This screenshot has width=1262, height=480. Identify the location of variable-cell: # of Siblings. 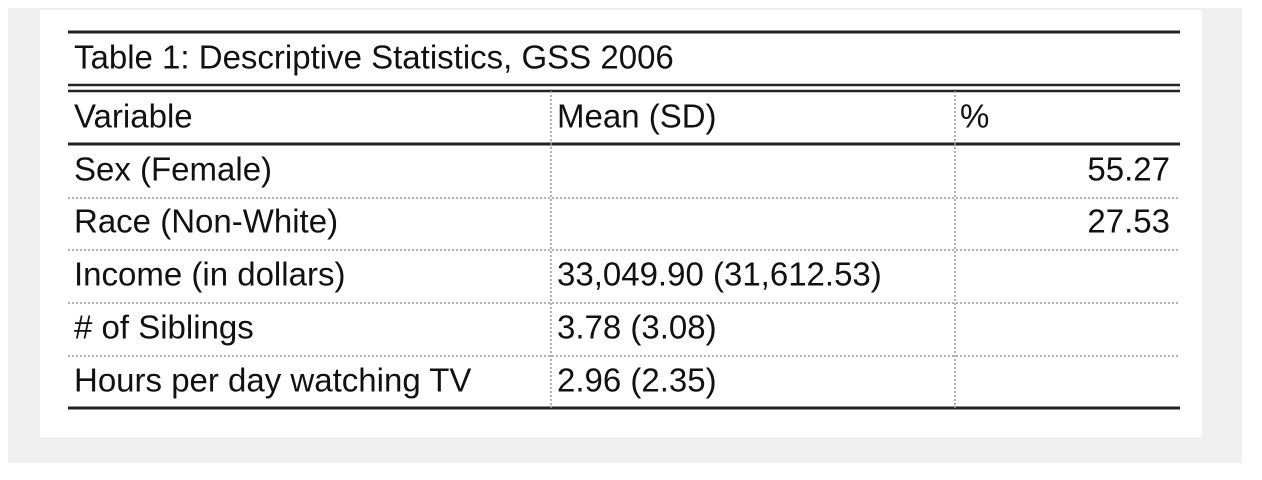
(164, 327).